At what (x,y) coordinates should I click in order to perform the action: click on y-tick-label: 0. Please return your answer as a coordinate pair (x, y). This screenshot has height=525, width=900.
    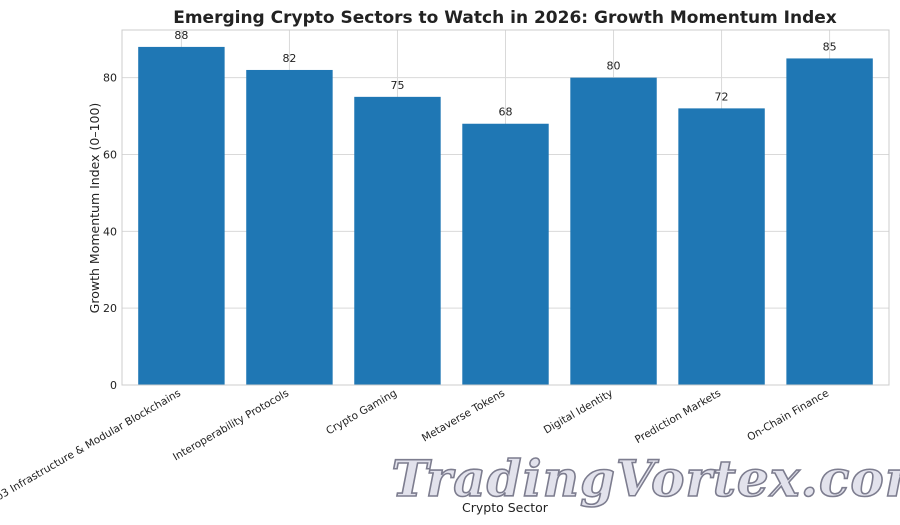
    Looking at the image, I should click on (113, 385).